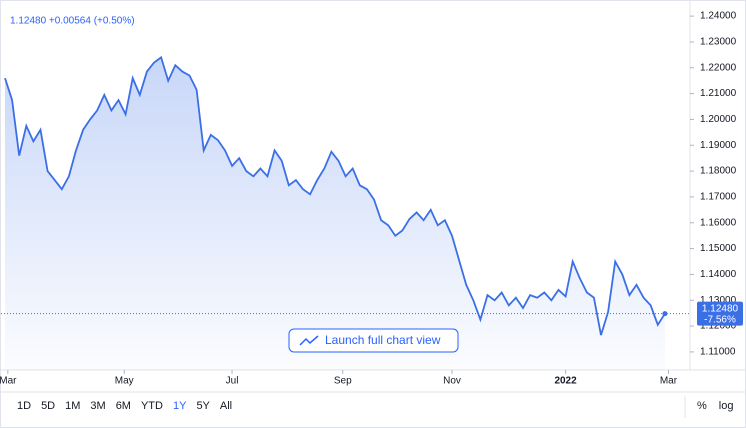  Describe the element at coordinates (718, 119) in the screenshot. I see `y-tick-label: 1.20000` at that location.